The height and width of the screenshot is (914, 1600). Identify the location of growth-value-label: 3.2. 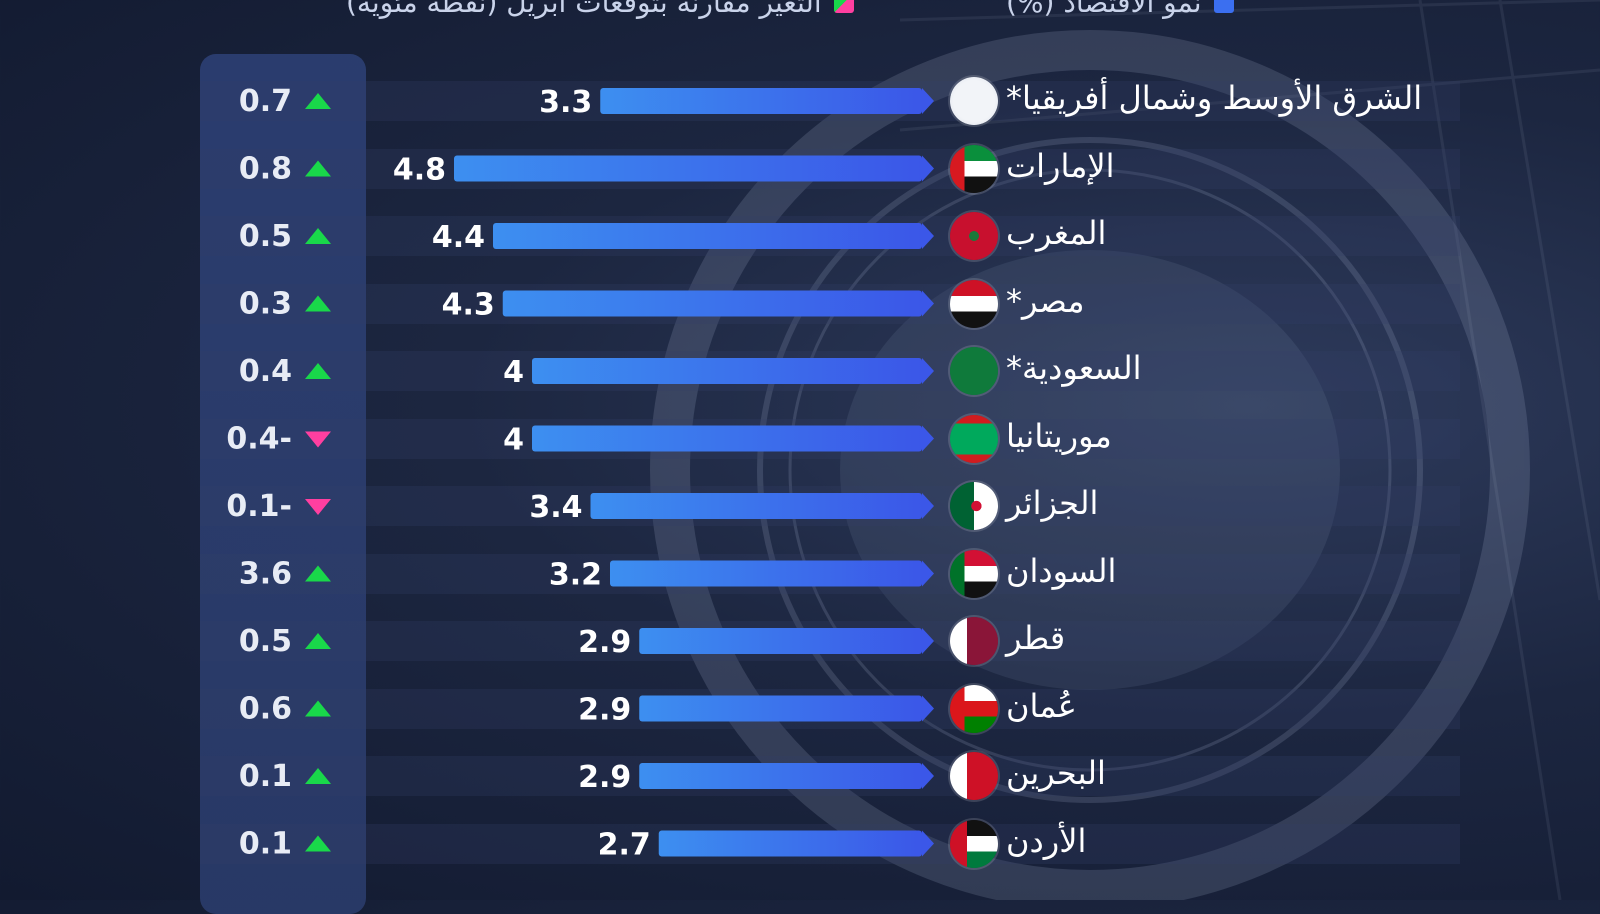
(575, 575).